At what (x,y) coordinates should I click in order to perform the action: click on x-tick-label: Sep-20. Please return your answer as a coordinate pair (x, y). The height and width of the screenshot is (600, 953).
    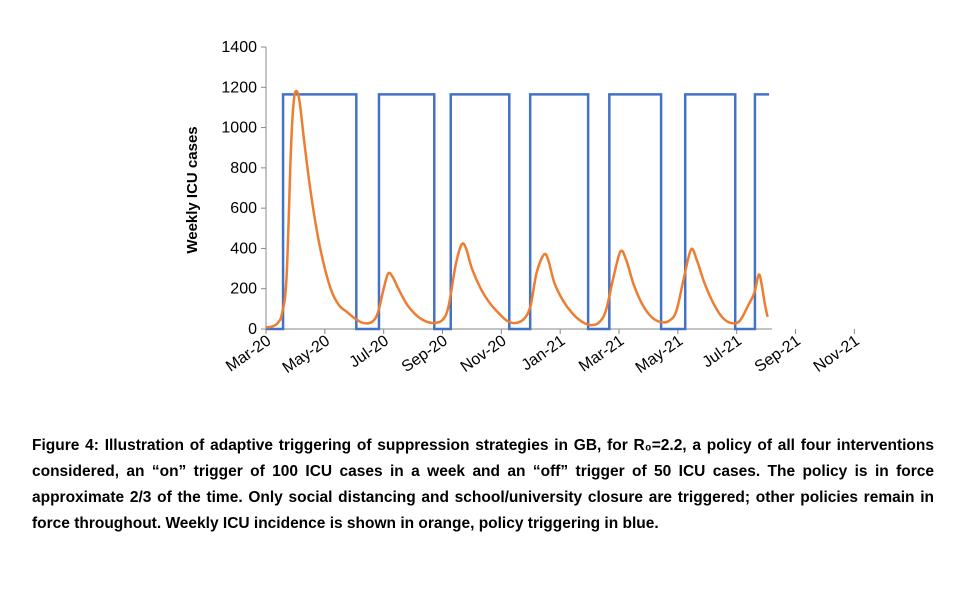
    Looking at the image, I should click on (425, 354).